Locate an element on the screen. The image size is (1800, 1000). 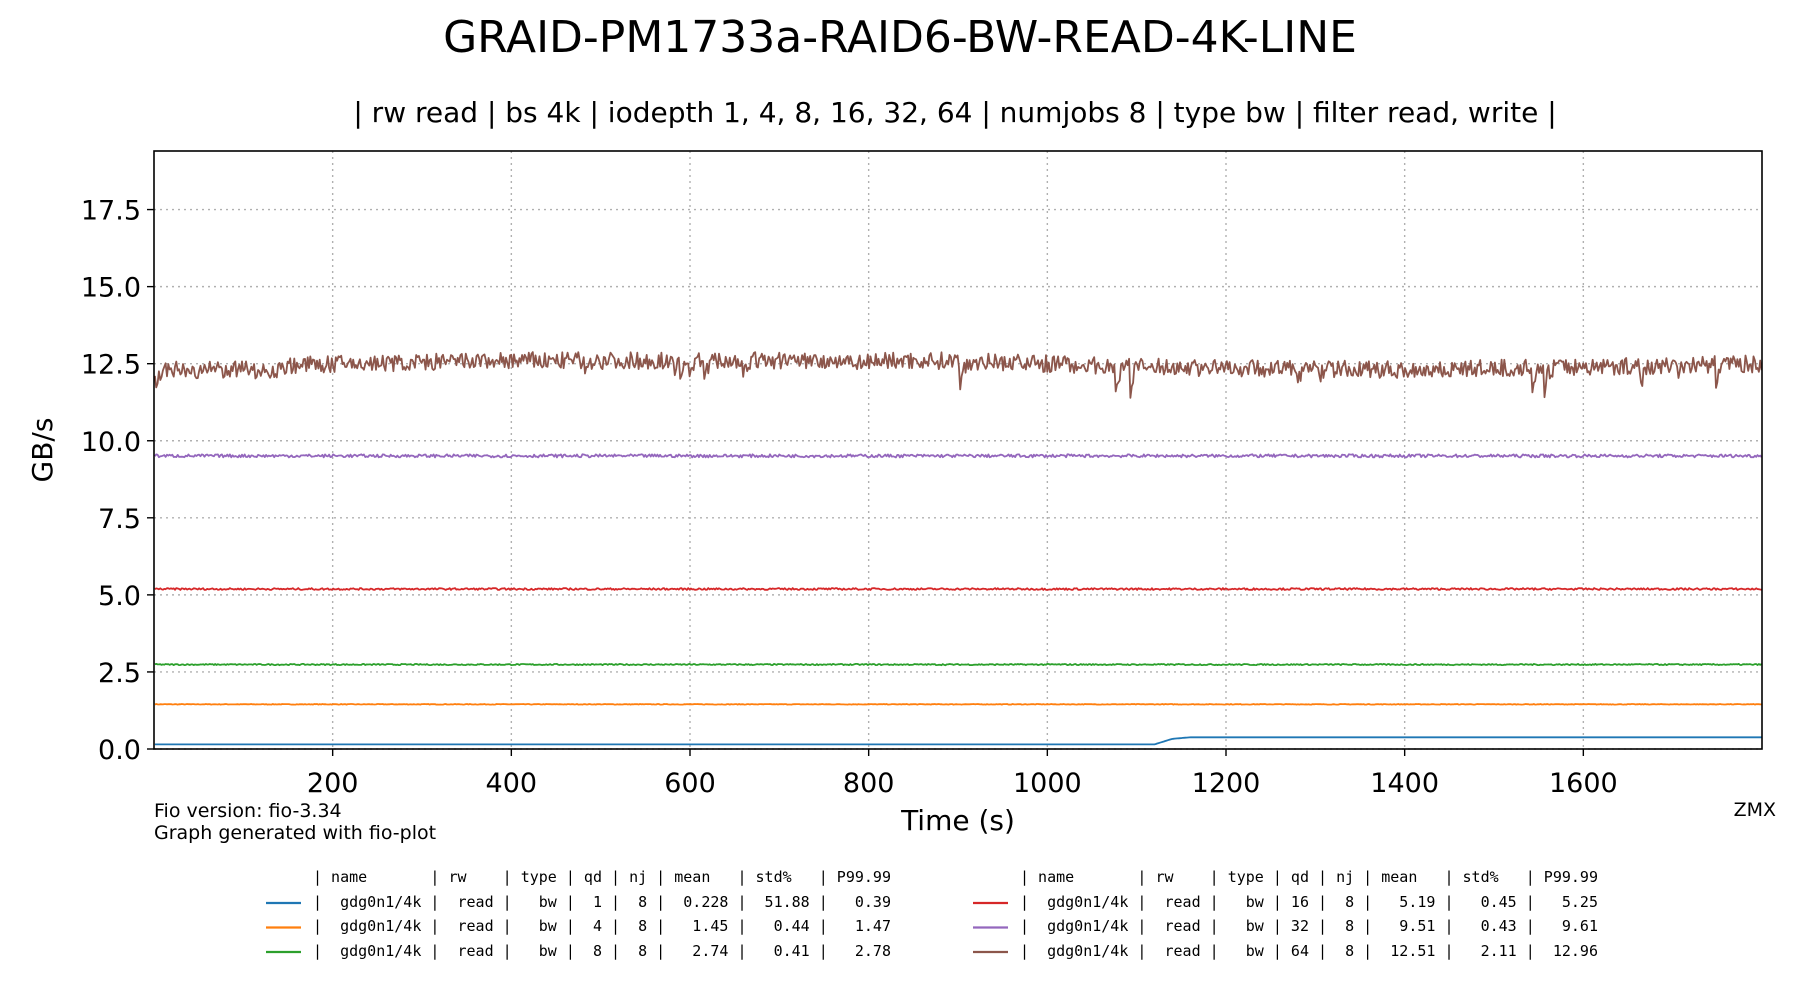
x-tick-label: 400 is located at coordinates (512, 783).